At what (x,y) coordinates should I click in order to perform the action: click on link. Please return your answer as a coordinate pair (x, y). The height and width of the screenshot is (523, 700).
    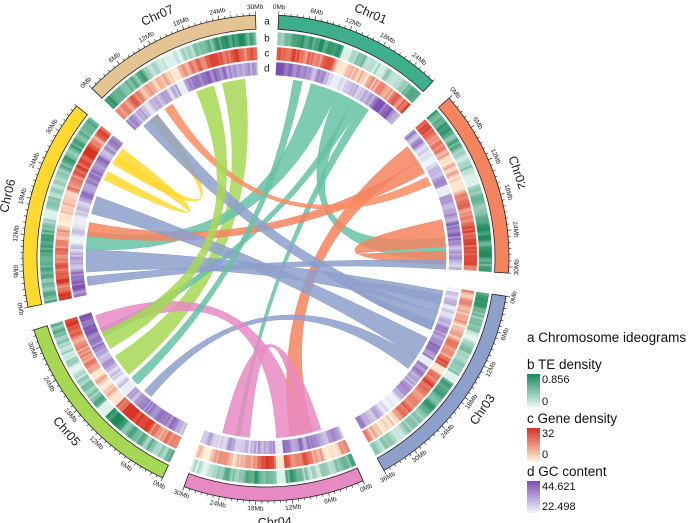
    Looking at the image, I should click on (146, 180).